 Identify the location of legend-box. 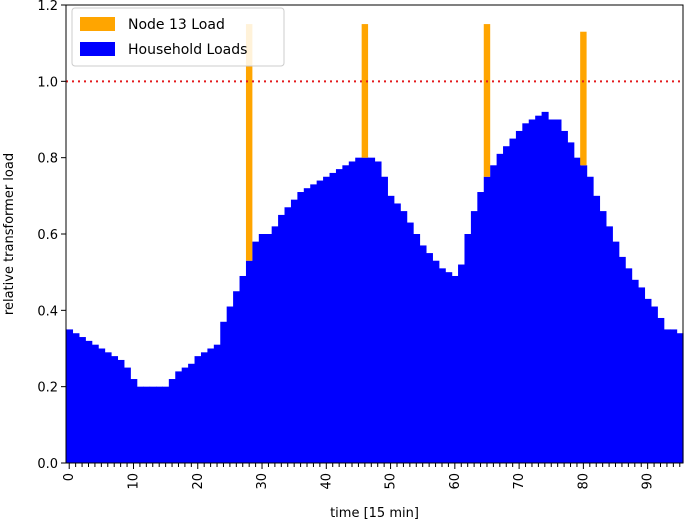
(178, 37).